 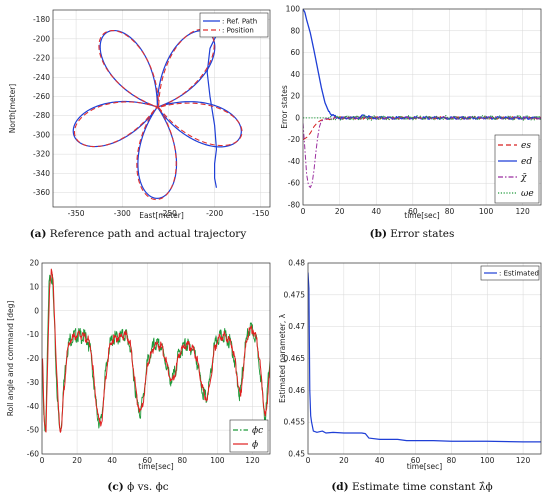 I want to click on legend-label: ϕc, so click(x=257, y=431).